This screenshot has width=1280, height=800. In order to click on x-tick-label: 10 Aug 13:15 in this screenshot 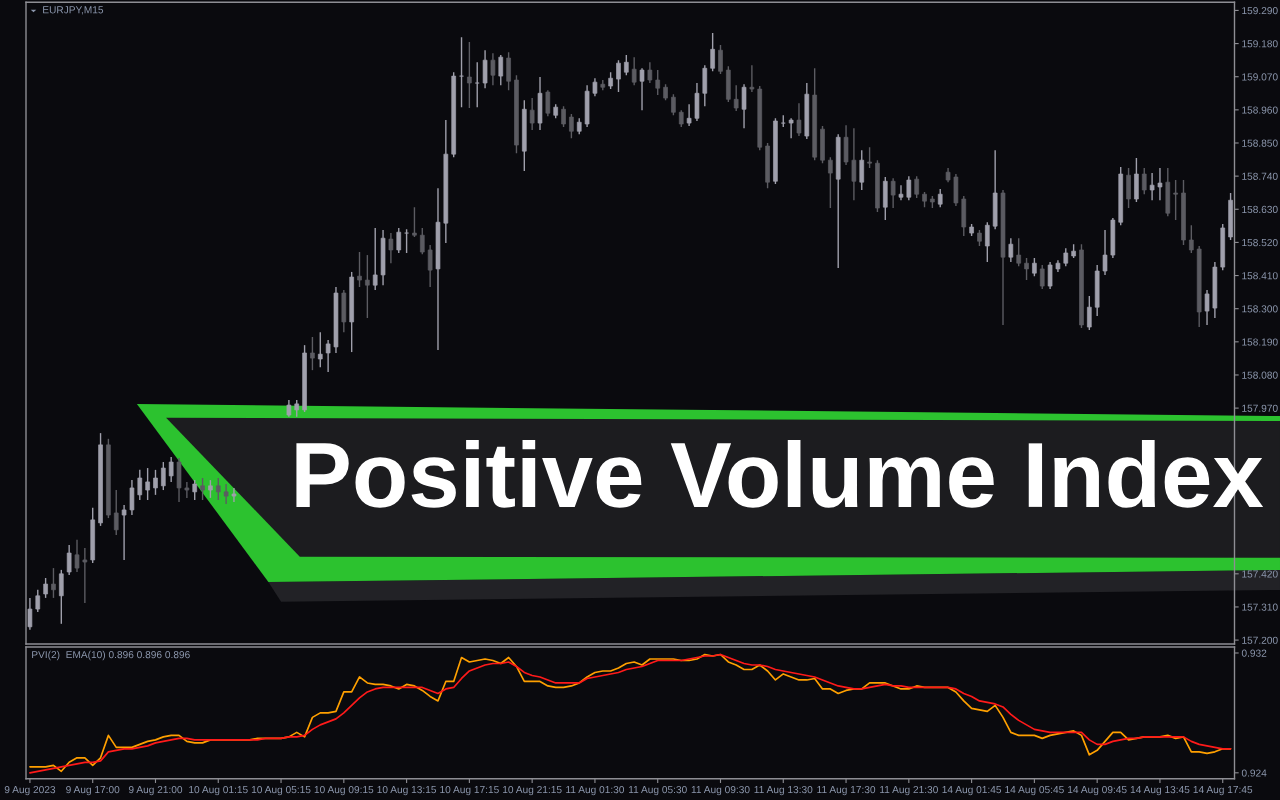, I will do `click(407, 791)`.